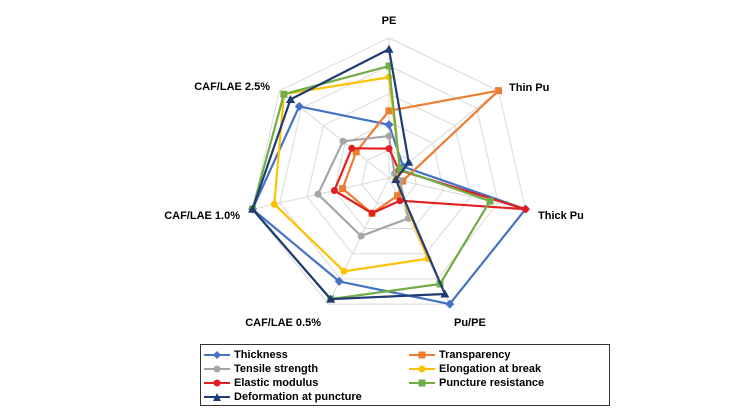  Describe the element at coordinates (396, 179) in the screenshot. I see `point-deformation-at-puncture-thick-pu` at that location.